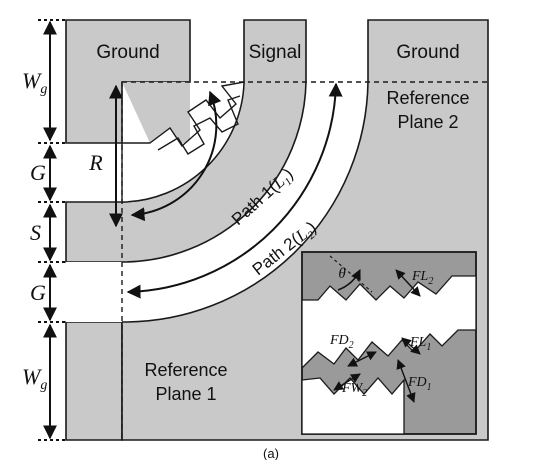 Image resolution: width=542 pixels, height=460 pixels. Describe the element at coordinates (185, 394) in the screenshot. I see `label-ref-plane-1-line2: Plane 1` at that location.